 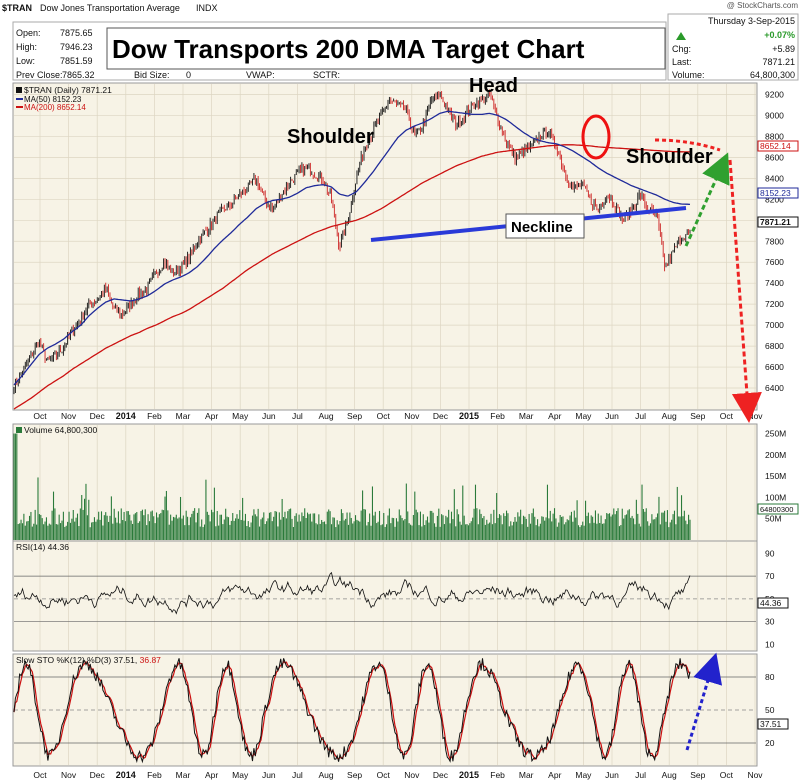 I want to click on month-tick-label: 2014, so click(x=126, y=416).